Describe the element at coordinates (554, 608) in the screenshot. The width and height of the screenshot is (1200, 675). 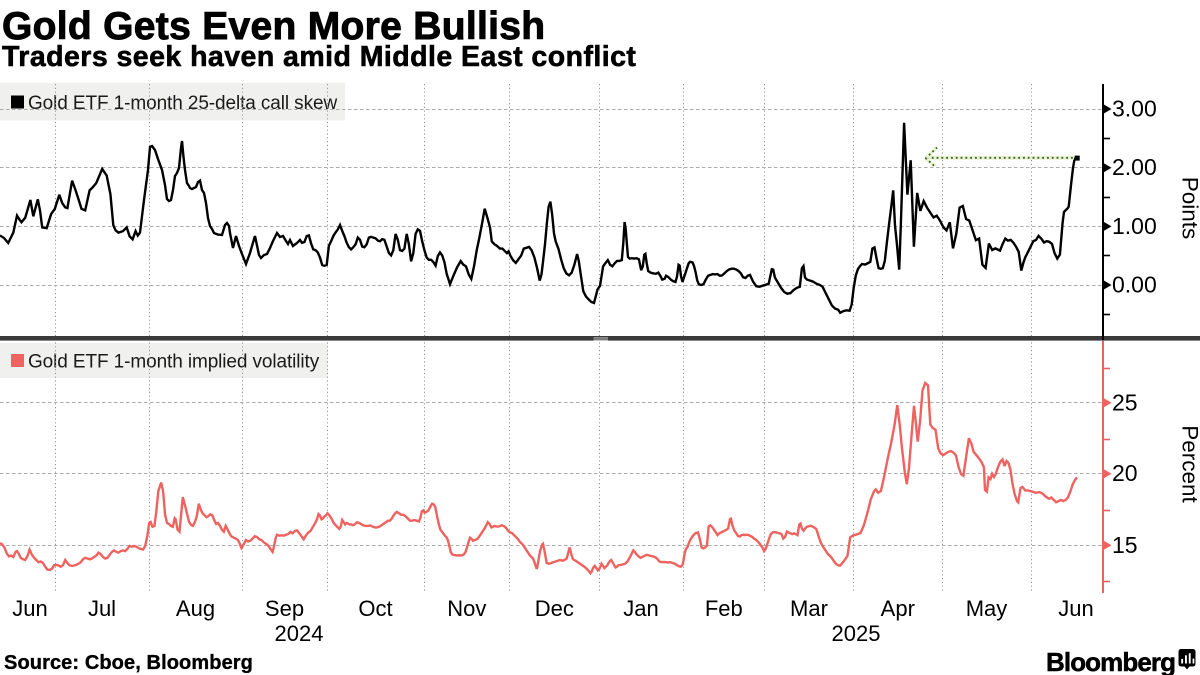
I see `svg-text: Dec` at that location.